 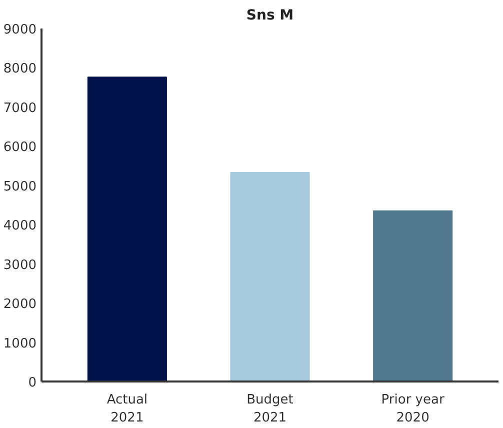 What do you see at coordinates (20, 69) in the screenshot?
I see `y-tick-label: 8000` at bounding box center [20, 69].